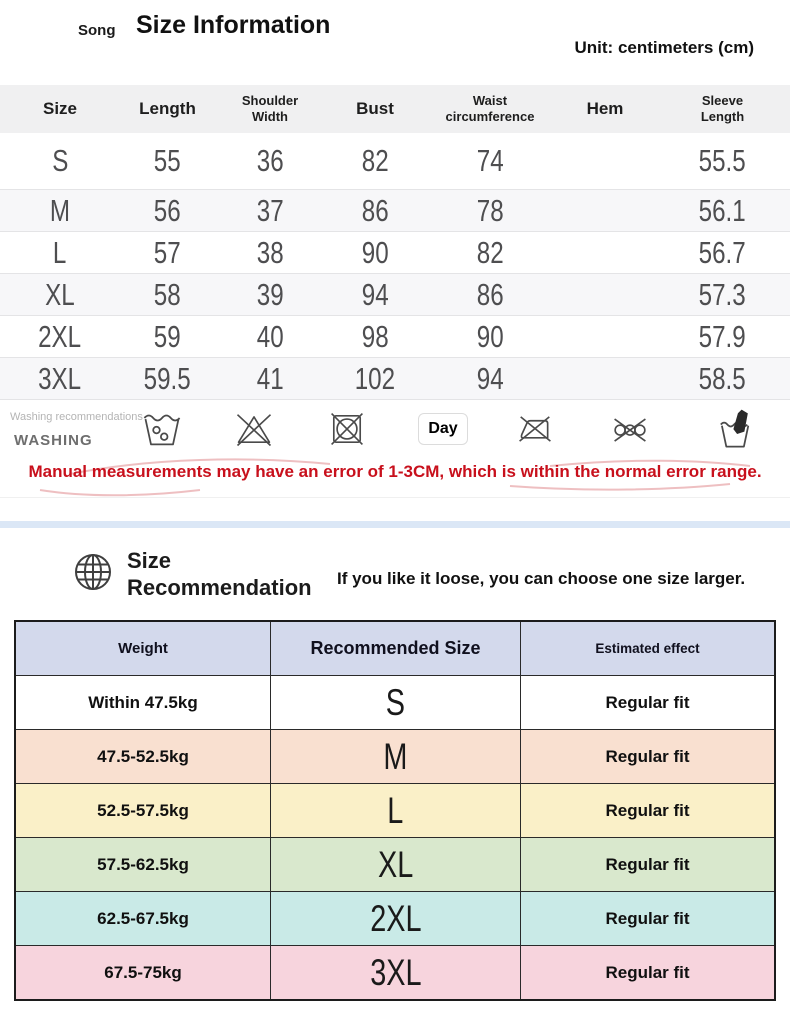  Describe the element at coordinates (143, 648) in the screenshot. I see `column-header-weight: Weight` at that location.